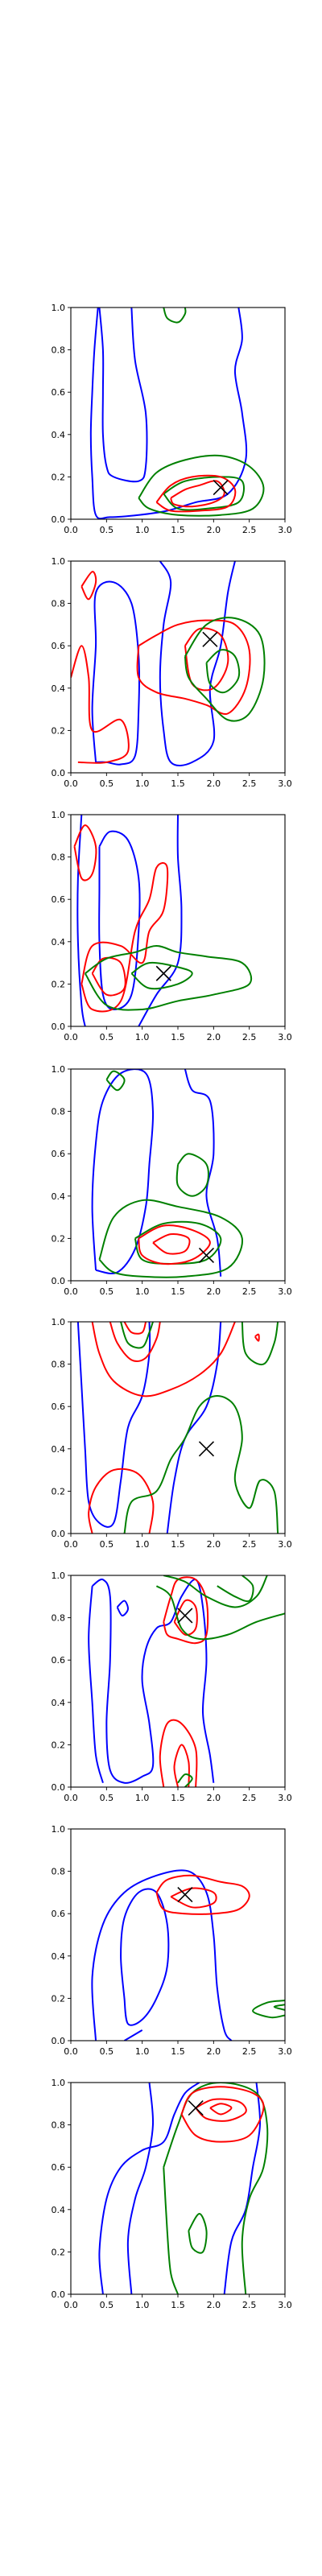 Image resolution: width=322 pixels, height=2576 pixels. I want to click on chart-panel-3: 0.0 0.5 1.0 1.5 2.0 2.5 3.0 0.0 0.2 0.4 0.6 0.8 1.0, so click(172, 926).